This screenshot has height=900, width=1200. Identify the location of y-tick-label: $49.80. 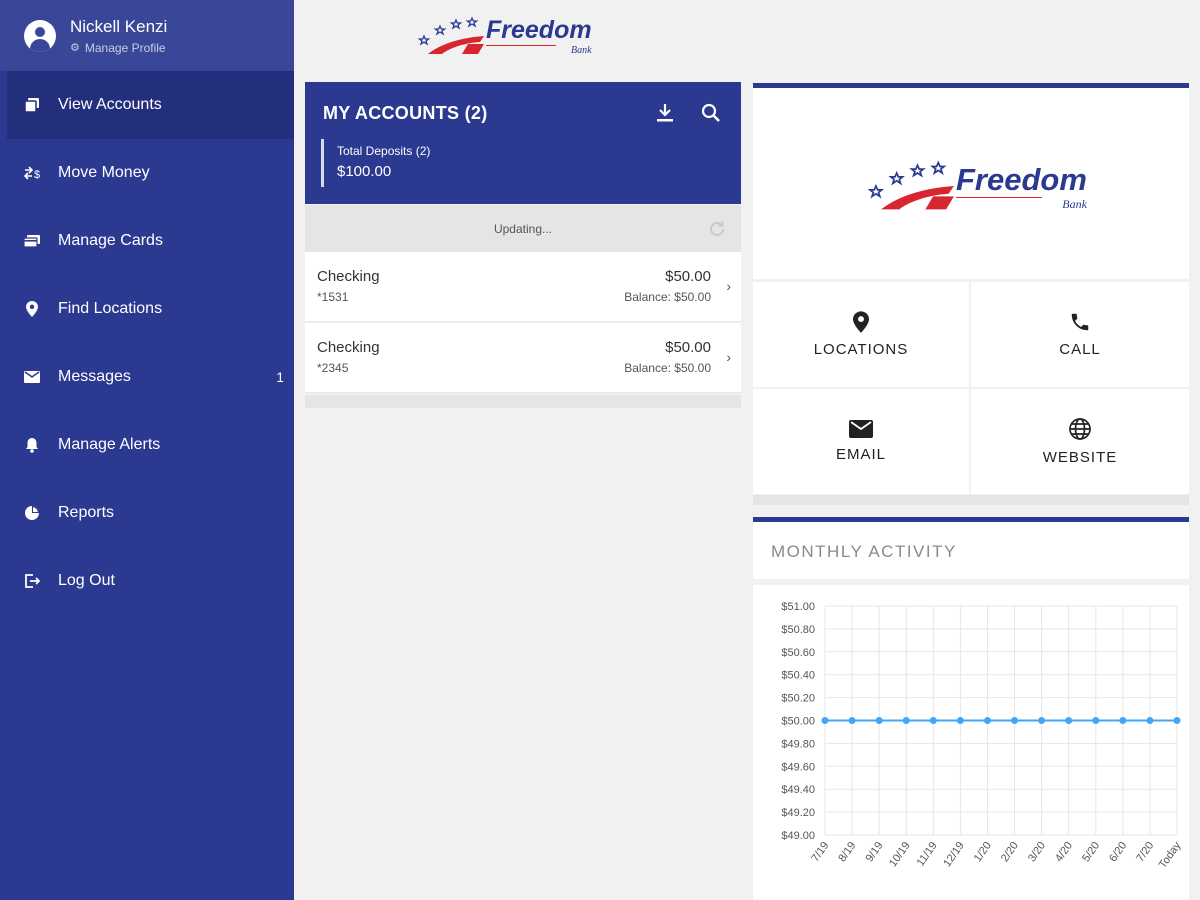
(798, 744).